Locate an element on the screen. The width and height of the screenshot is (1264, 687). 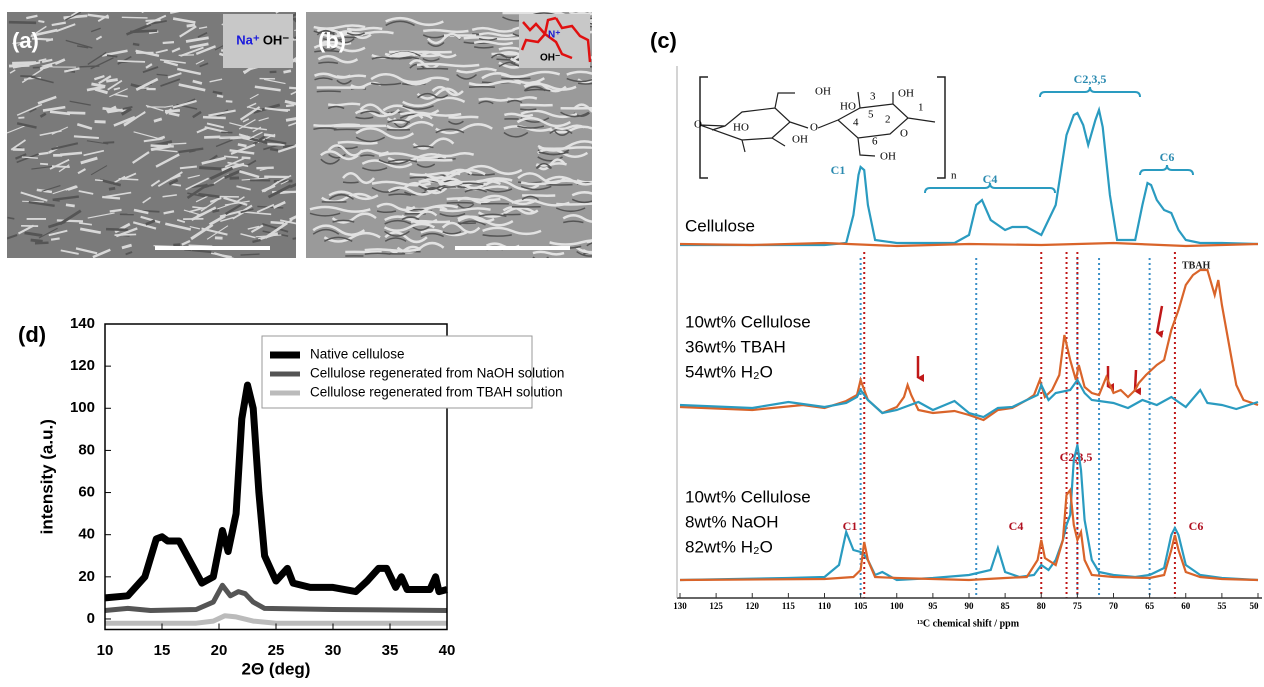
x-tick-label: 15 is located at coordinates (162, 650).